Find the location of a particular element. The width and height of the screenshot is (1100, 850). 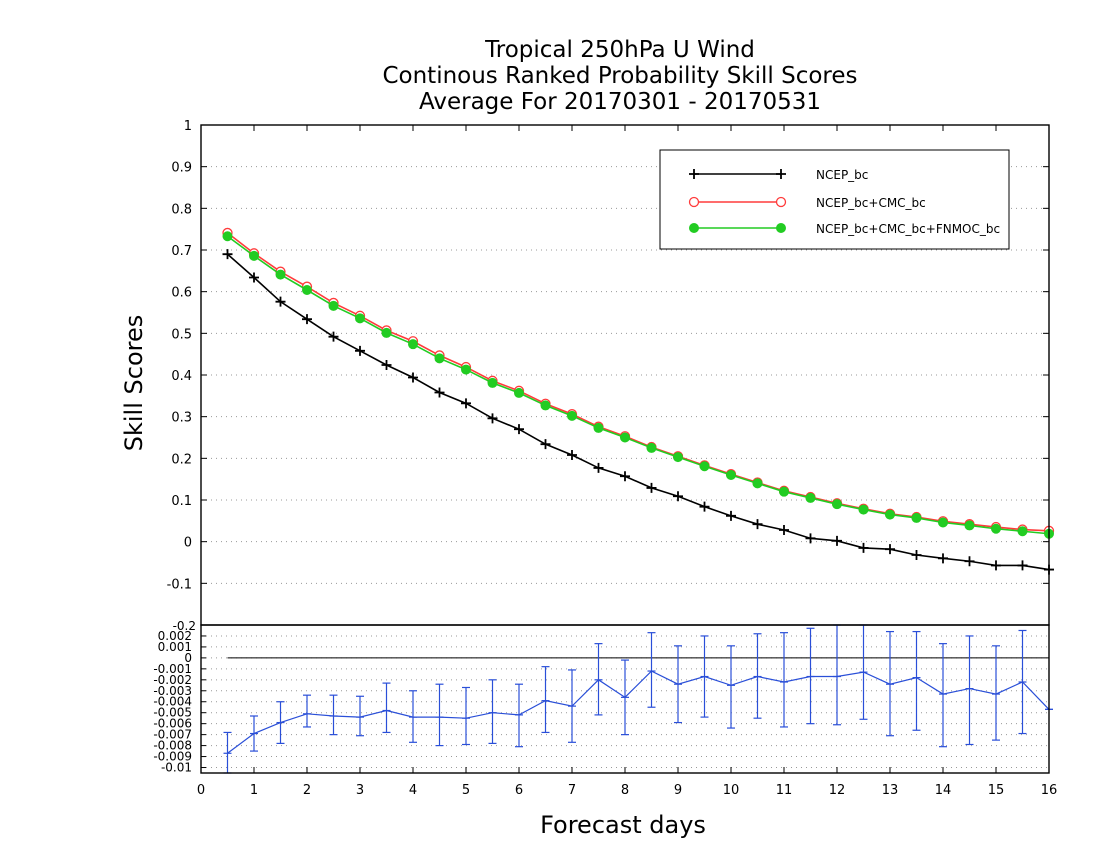

x-tick-label: 11 is located at coordinates (784, 790).